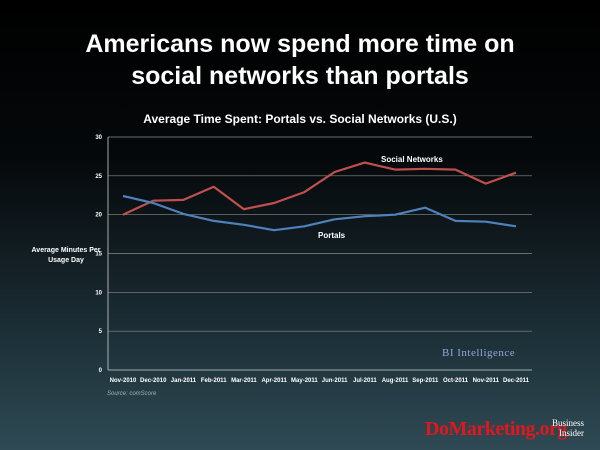 The height and width of the screenshot is (450, 600). What do you see at coordinates (496, 429) in the screenshot?
I see `watermark: DoMarketing.org` at bounding box center [496, 429].